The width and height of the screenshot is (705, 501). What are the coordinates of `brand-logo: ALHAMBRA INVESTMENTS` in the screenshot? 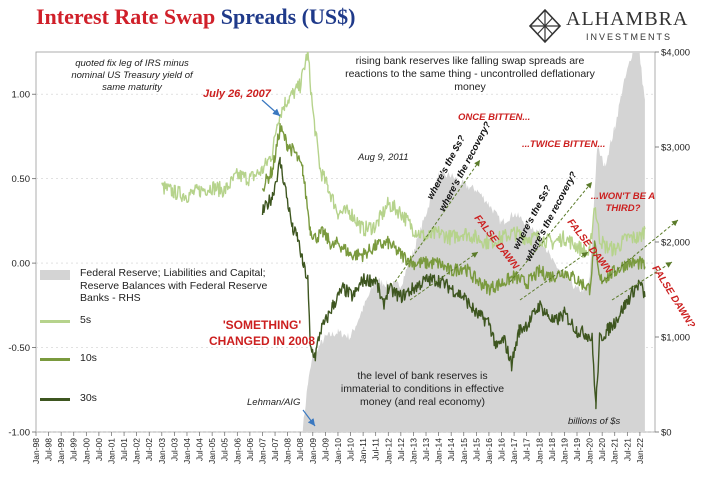 It's located at (615, 28).